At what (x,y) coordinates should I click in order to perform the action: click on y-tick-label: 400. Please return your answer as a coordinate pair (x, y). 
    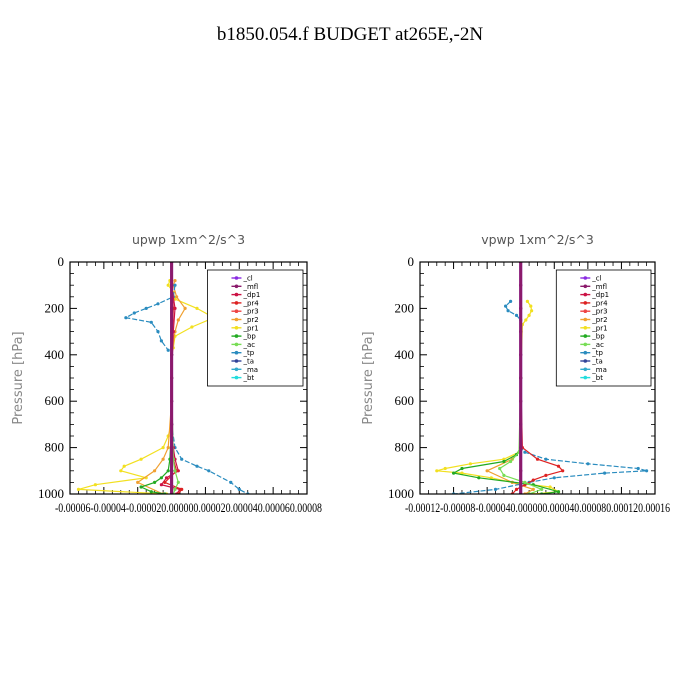
    Looking at the image, I should click on (55, 354).